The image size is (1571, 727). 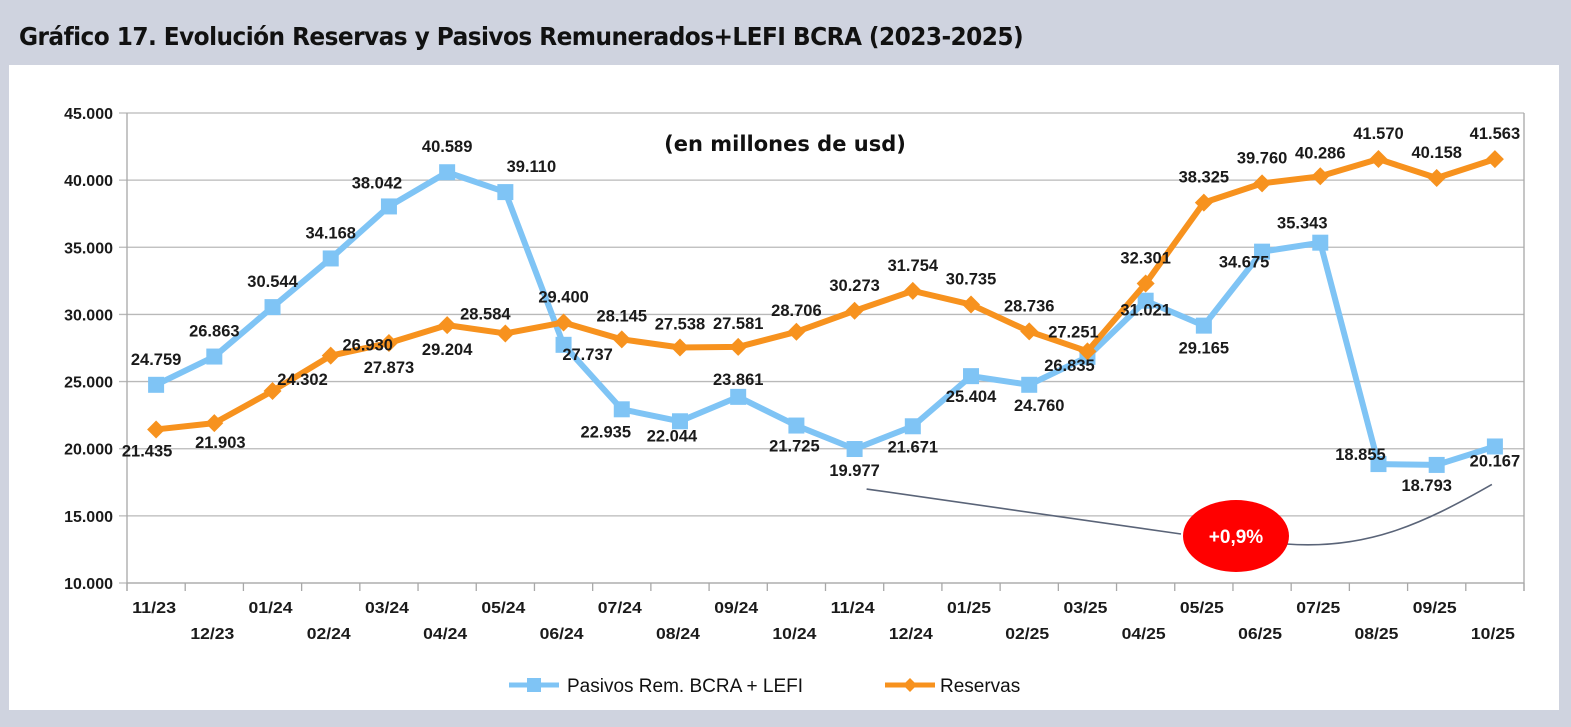 What do you see at coordinates (587, 355) in the screenshot?
I see `data-label-pasivos: 27.737` at bounding box center [587, 355].